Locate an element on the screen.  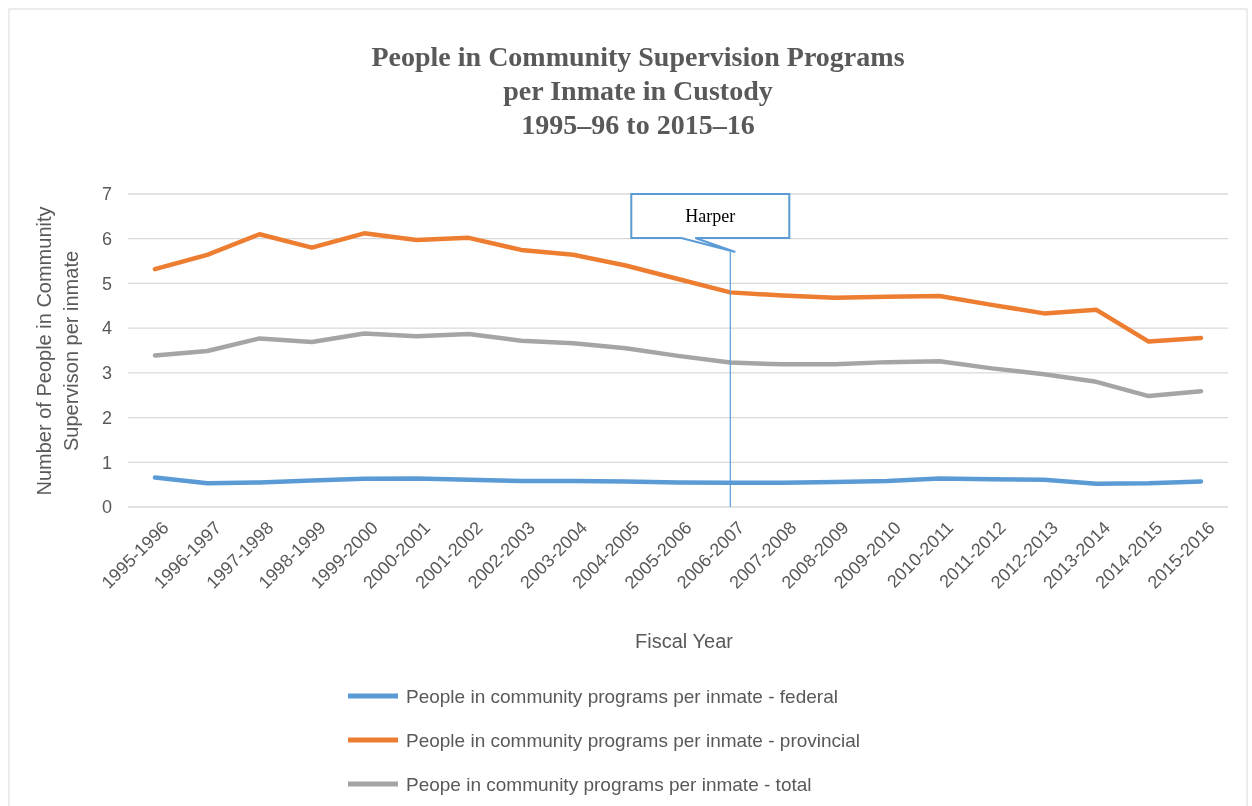
legend-label: People in community programs per inmate - provincial is located at coordinates (633, 740).